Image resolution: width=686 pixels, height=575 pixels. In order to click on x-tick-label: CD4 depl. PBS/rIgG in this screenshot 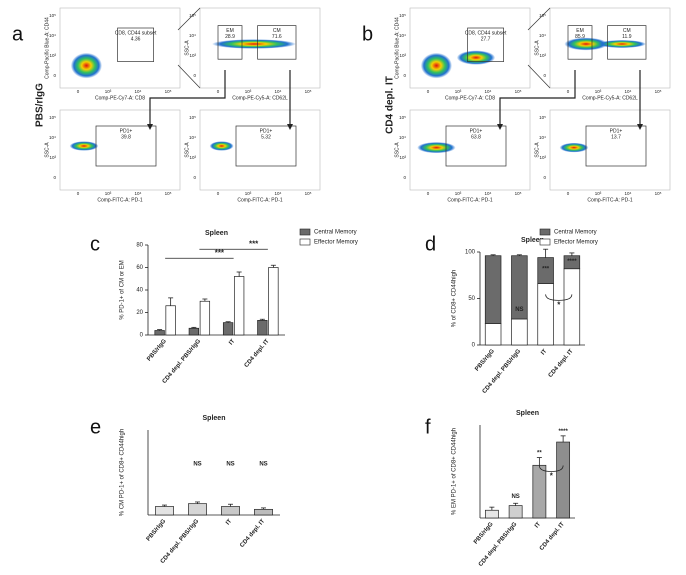, I will do `click(182, 361)`.